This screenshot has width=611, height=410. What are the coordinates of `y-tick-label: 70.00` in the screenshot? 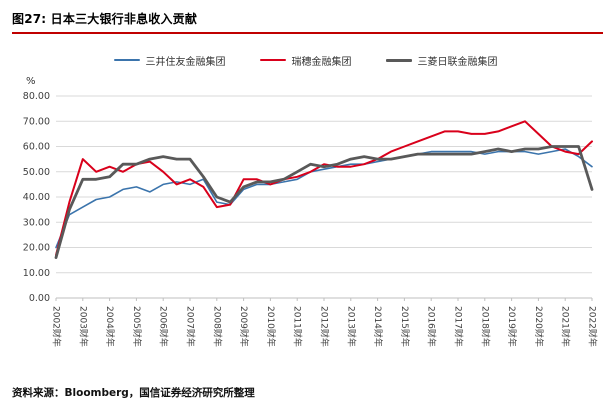 It's located at (36, 121).